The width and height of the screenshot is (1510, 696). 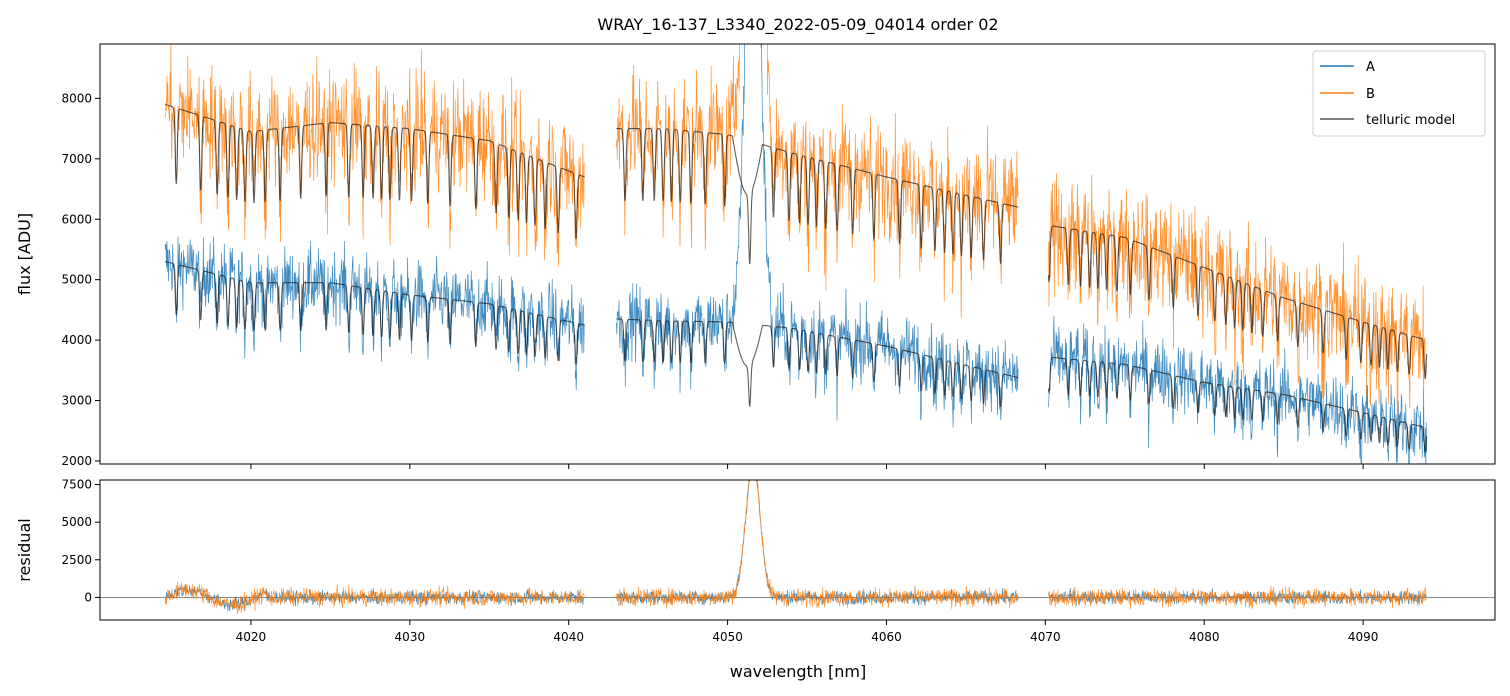 I want to click on y-tick-label: 2500, so click(x=76, y=560).